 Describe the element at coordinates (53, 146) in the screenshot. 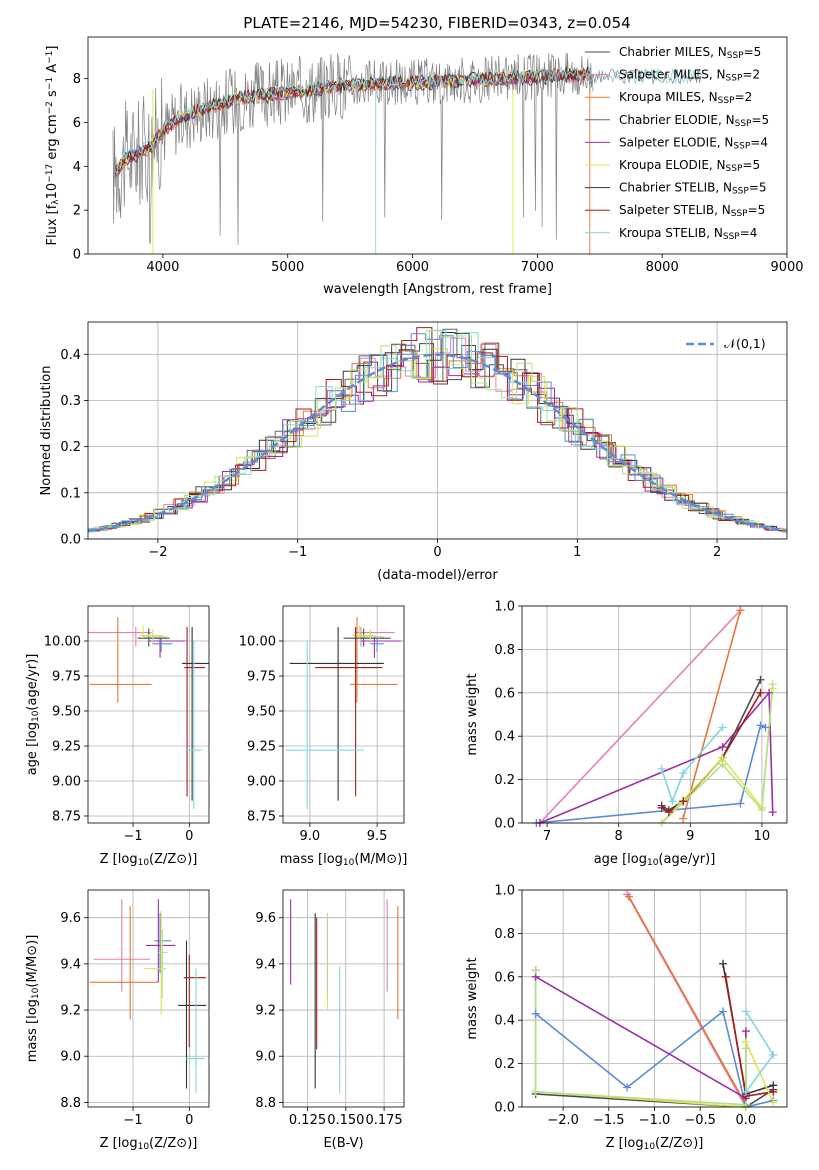

I see `y-axis-label: Flux [fλ10−17 erg cm−2 s−1 A−1]` at that location.